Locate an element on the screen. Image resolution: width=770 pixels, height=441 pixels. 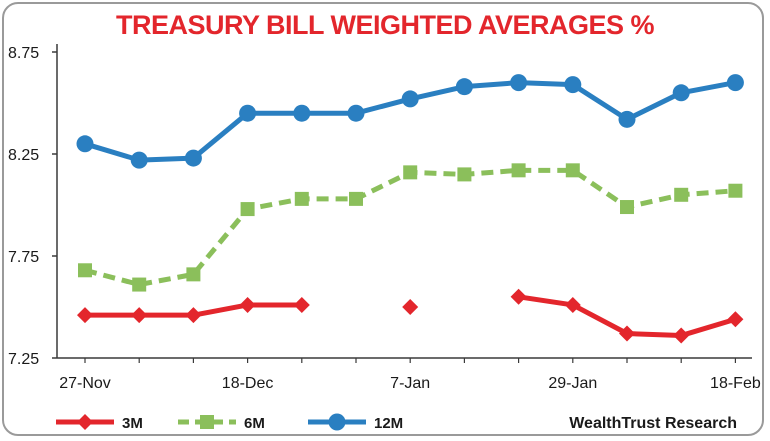
x-tick-label: 29-Jan is located at coordinates (572, 383).